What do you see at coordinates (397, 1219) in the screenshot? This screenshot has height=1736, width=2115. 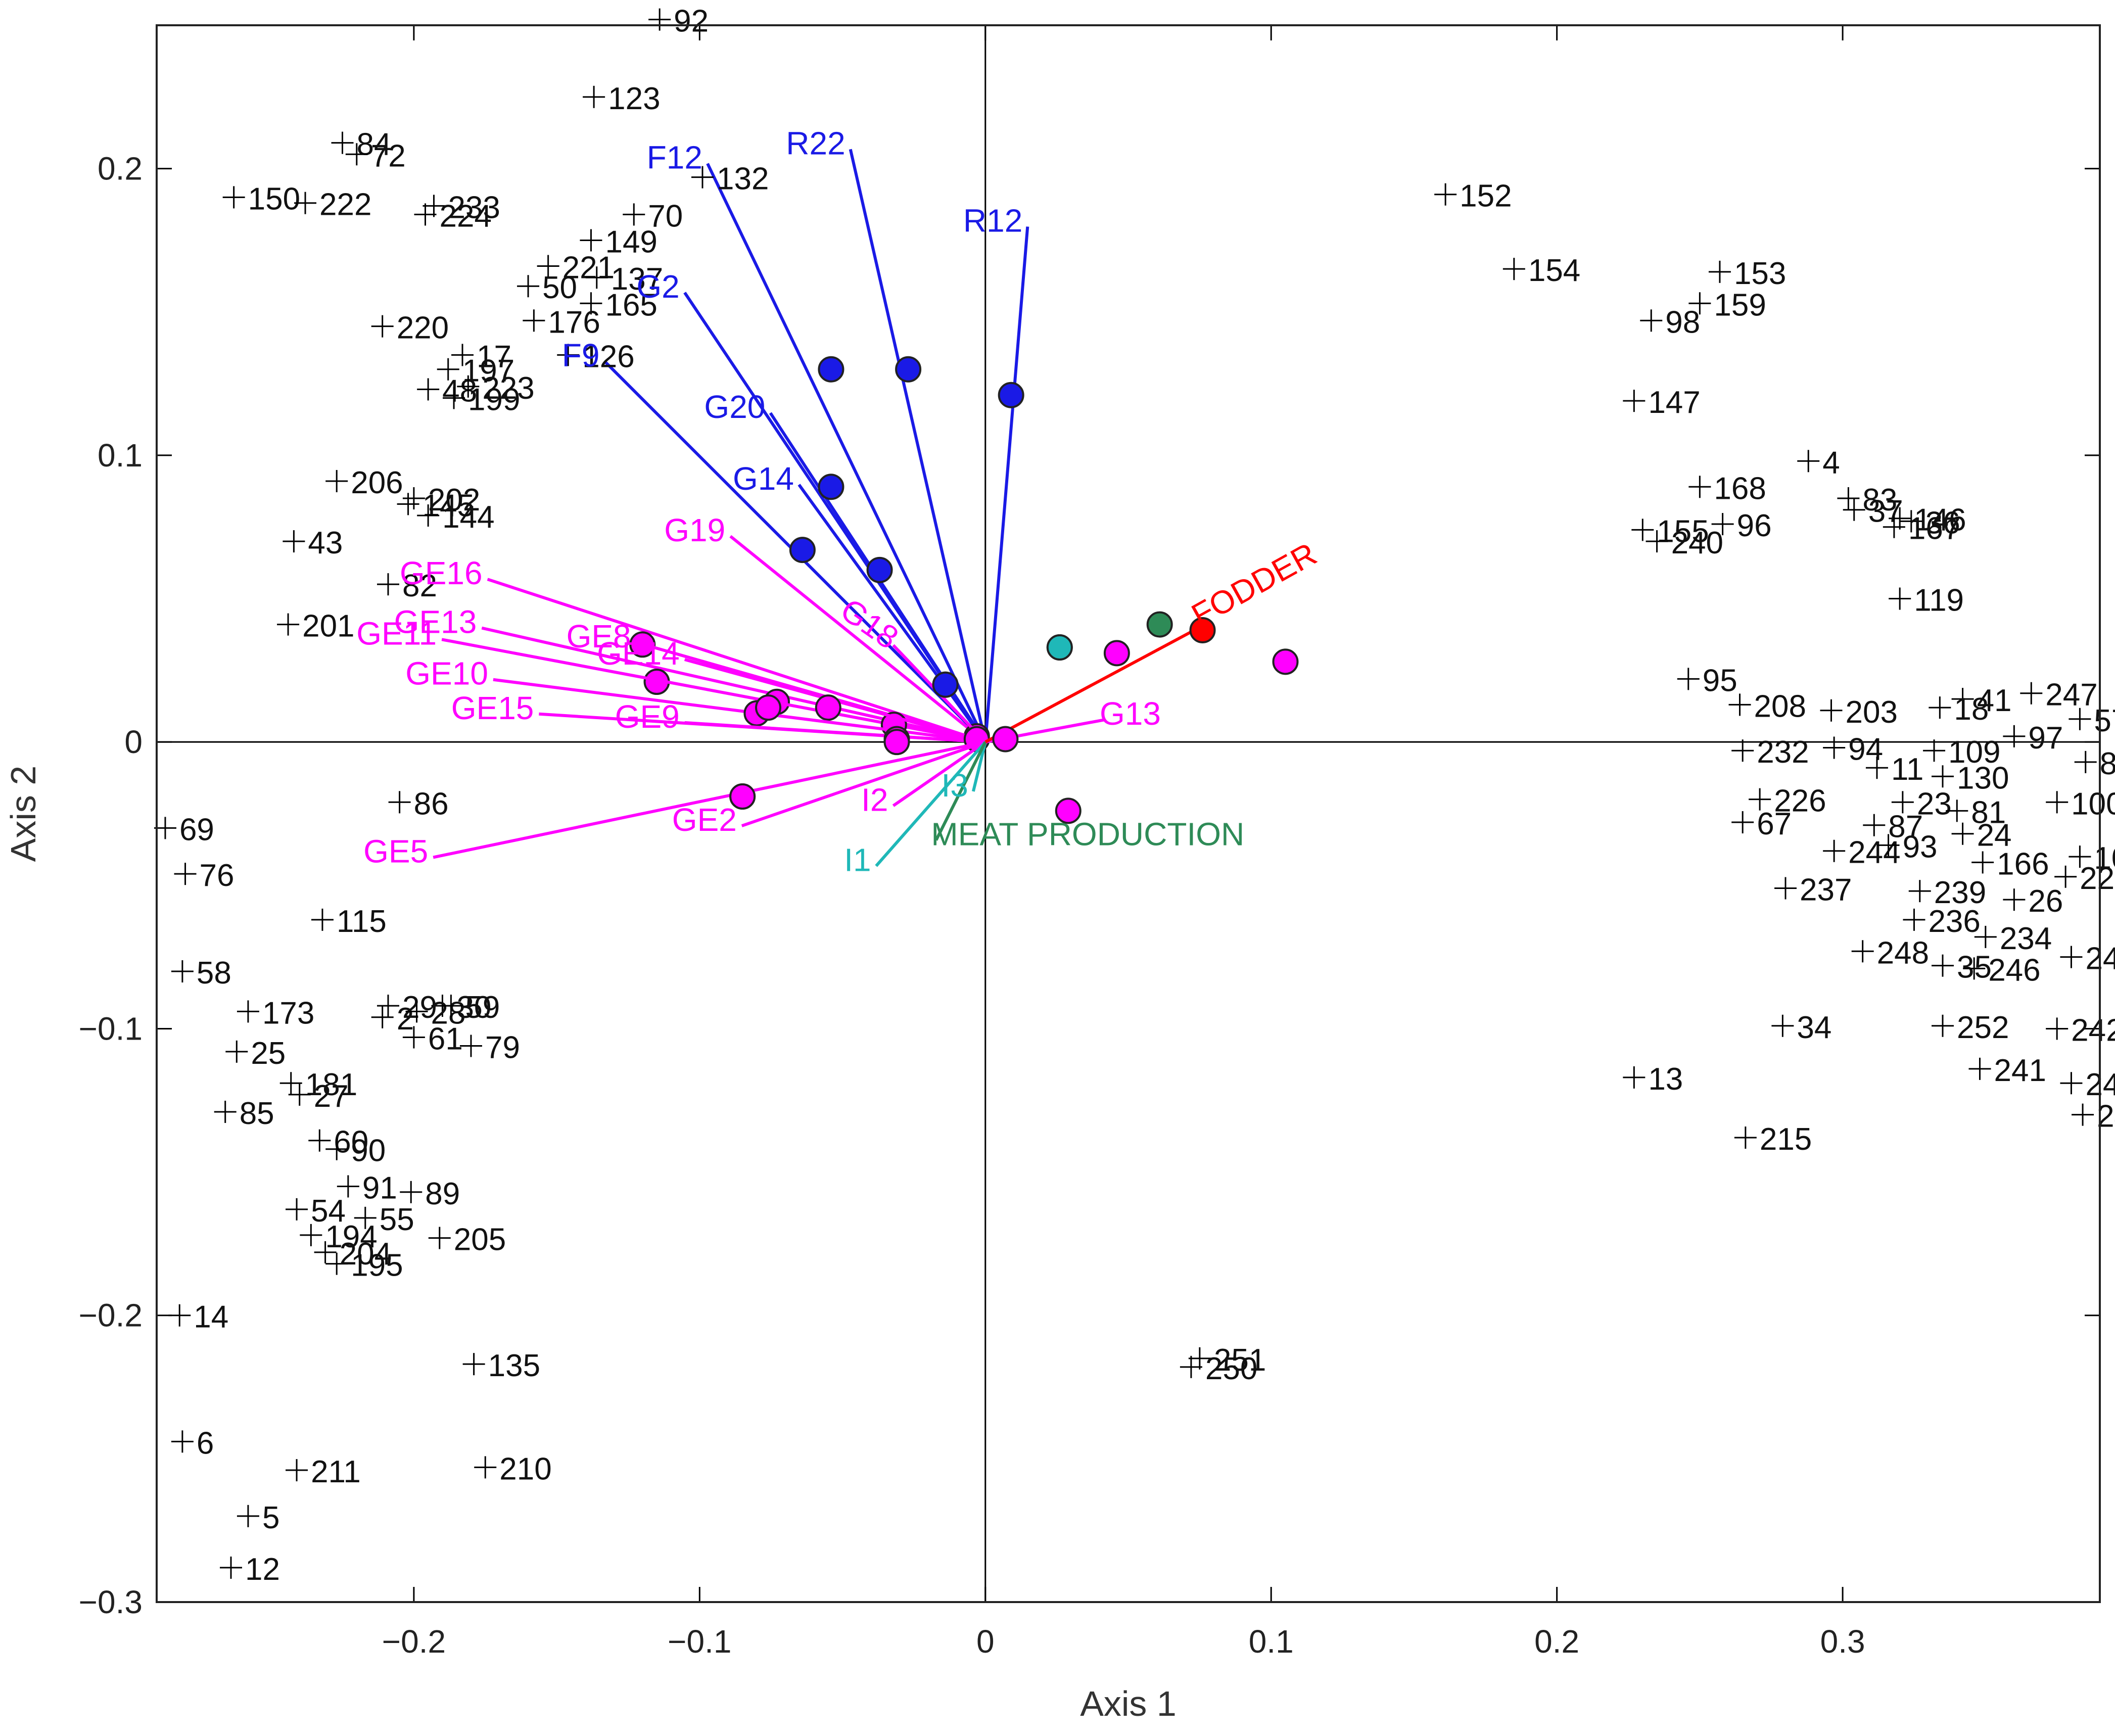 I see `point-label: 55` at bounding box center [397, 1219].